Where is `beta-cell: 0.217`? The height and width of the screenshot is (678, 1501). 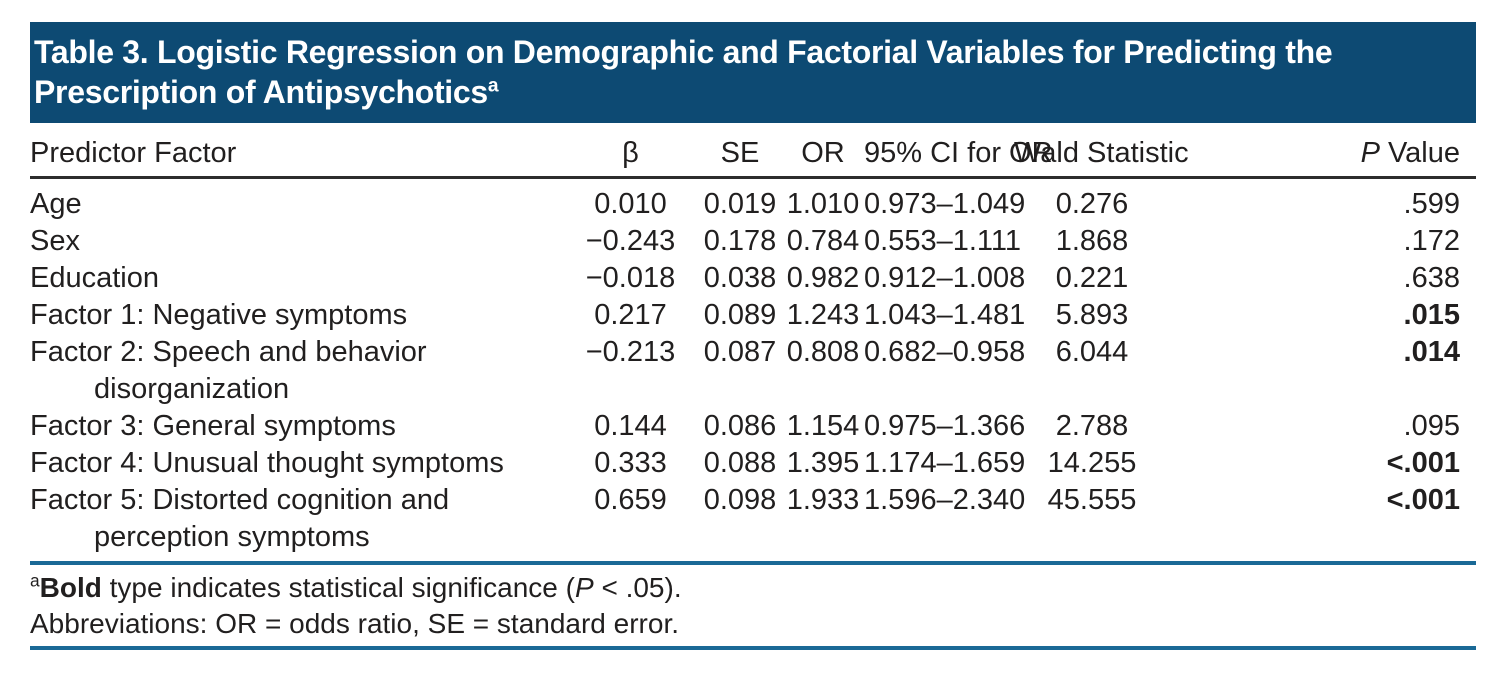 beta-cell: 0.217 is located at coordinates (630, 315).